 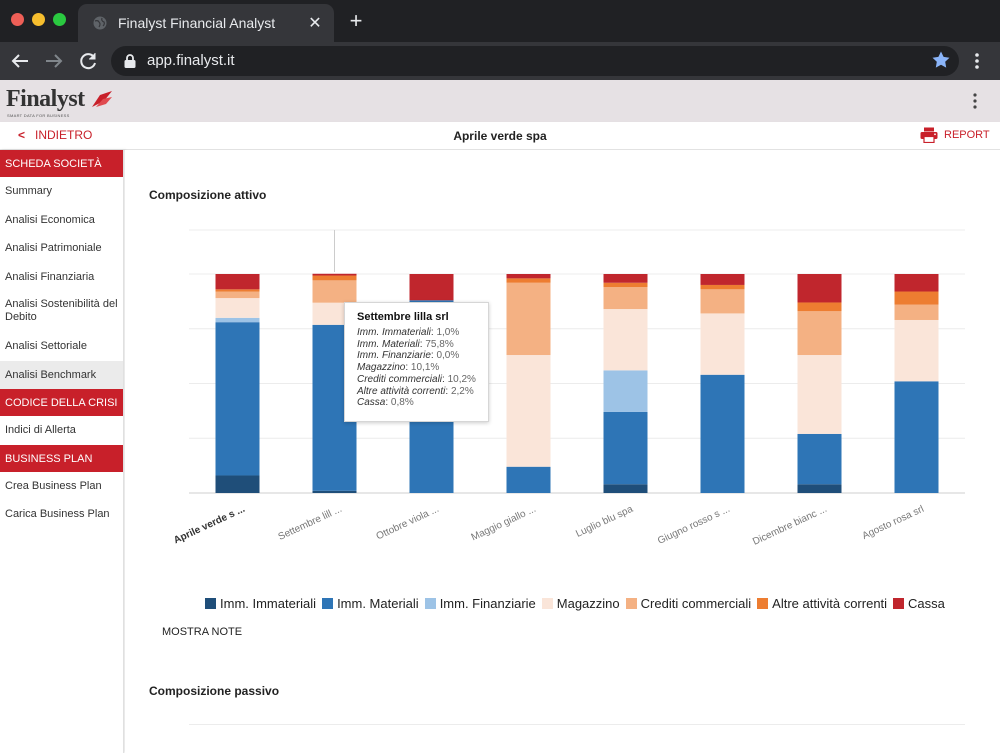 What do you see at coordinates (967, 134) in the screenshot?
I see `report-label: REPORT` at bounding box center [967, 134].